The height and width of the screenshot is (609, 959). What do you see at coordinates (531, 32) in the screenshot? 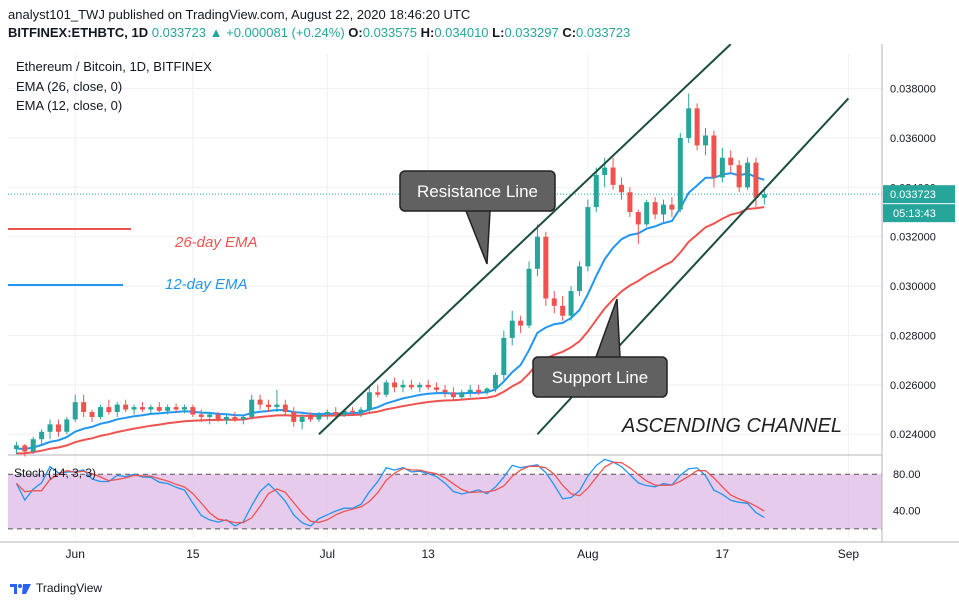
I see `low-value: 0.033297` at bounding box center [531, 32].